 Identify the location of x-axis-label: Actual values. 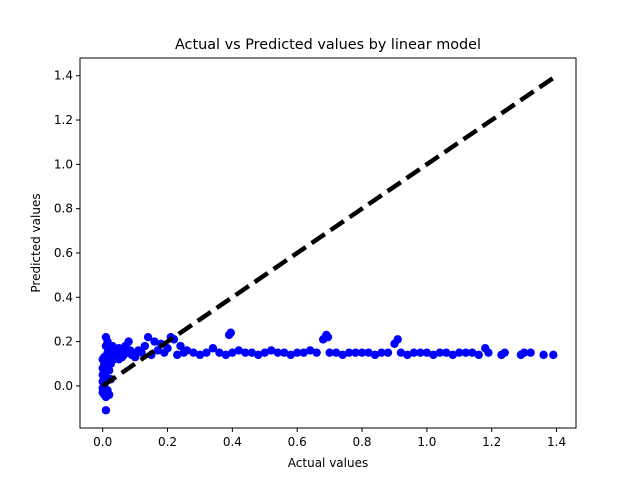
(328, 463).